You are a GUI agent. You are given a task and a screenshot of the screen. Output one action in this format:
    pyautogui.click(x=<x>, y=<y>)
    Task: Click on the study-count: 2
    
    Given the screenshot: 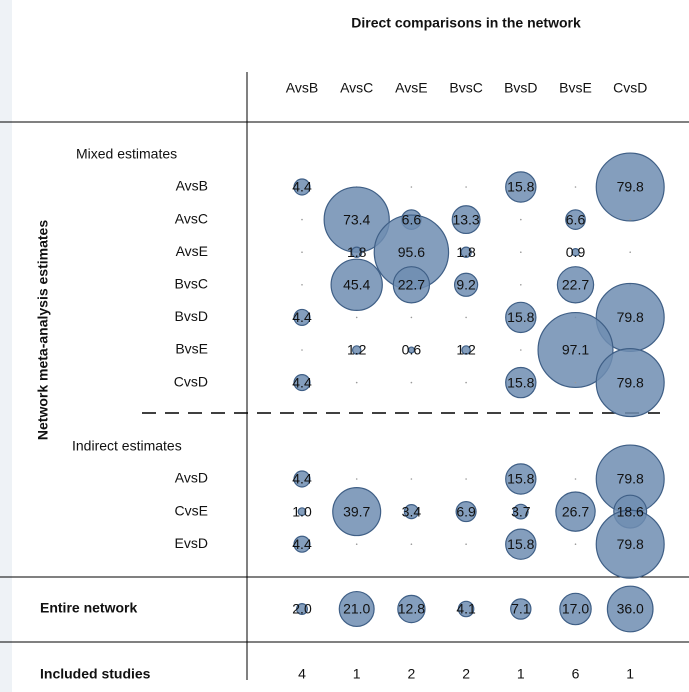 What is the action you would take?
    pyautogui.click(x=466, y=674)
    